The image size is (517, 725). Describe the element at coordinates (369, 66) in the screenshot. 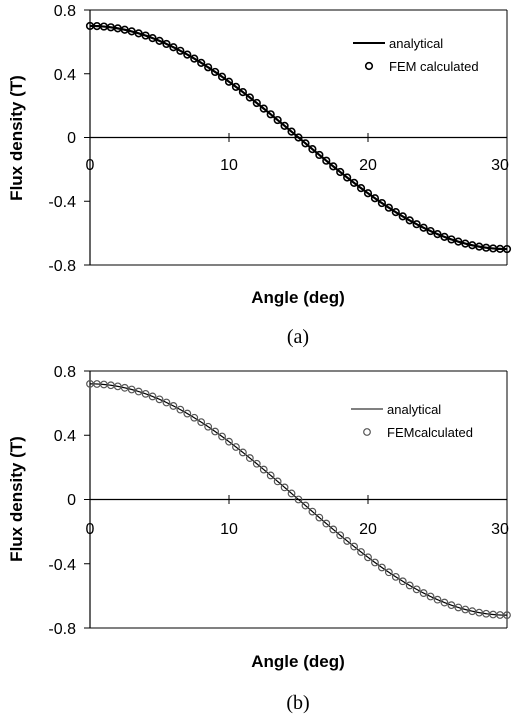

I see `chart-a-legend-marker-swatch` at that location.